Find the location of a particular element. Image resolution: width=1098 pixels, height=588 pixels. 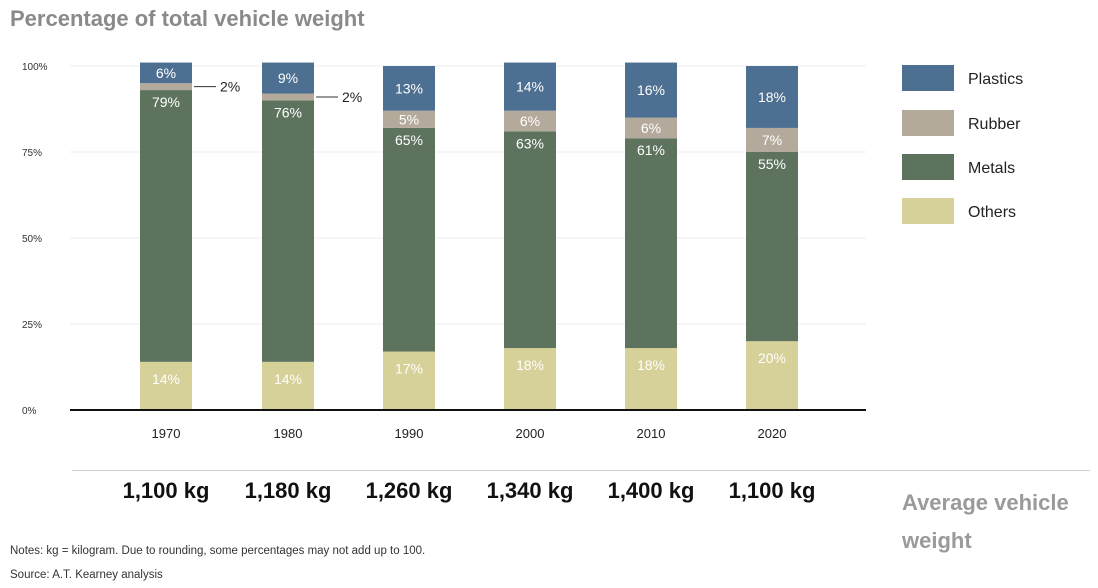

data-label: 16% is located at coordinates (651, 90).